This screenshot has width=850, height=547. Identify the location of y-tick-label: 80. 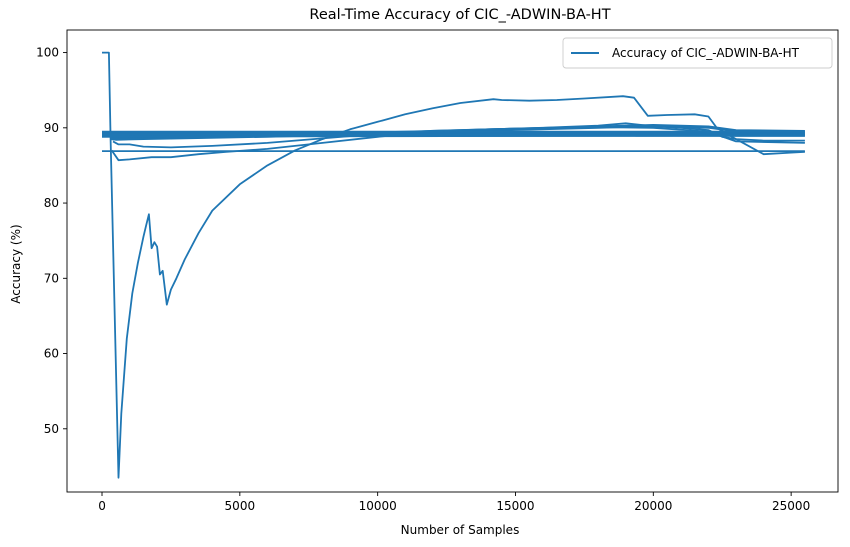
(51, 203).